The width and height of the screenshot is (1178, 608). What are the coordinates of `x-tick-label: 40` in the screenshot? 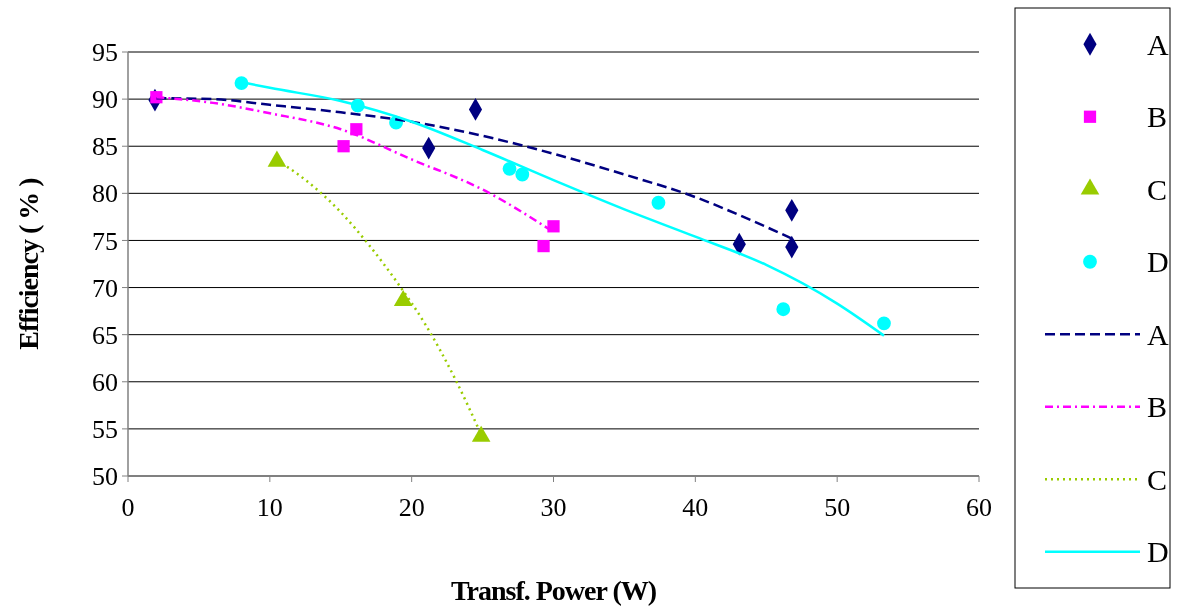 It's located at (695, 507).